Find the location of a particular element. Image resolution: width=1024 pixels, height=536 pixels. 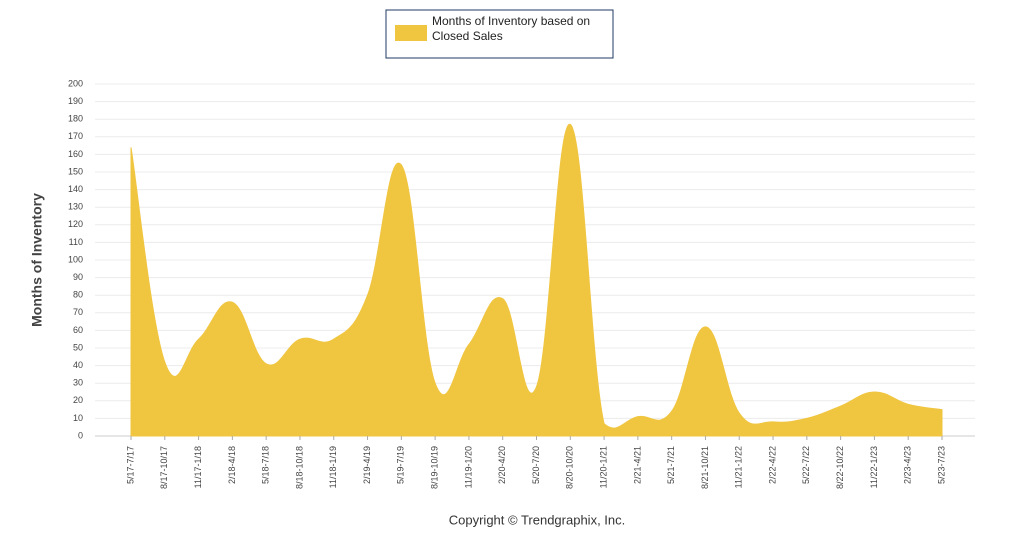

y-tick-label: 70 is located at coordinates (78, 312).